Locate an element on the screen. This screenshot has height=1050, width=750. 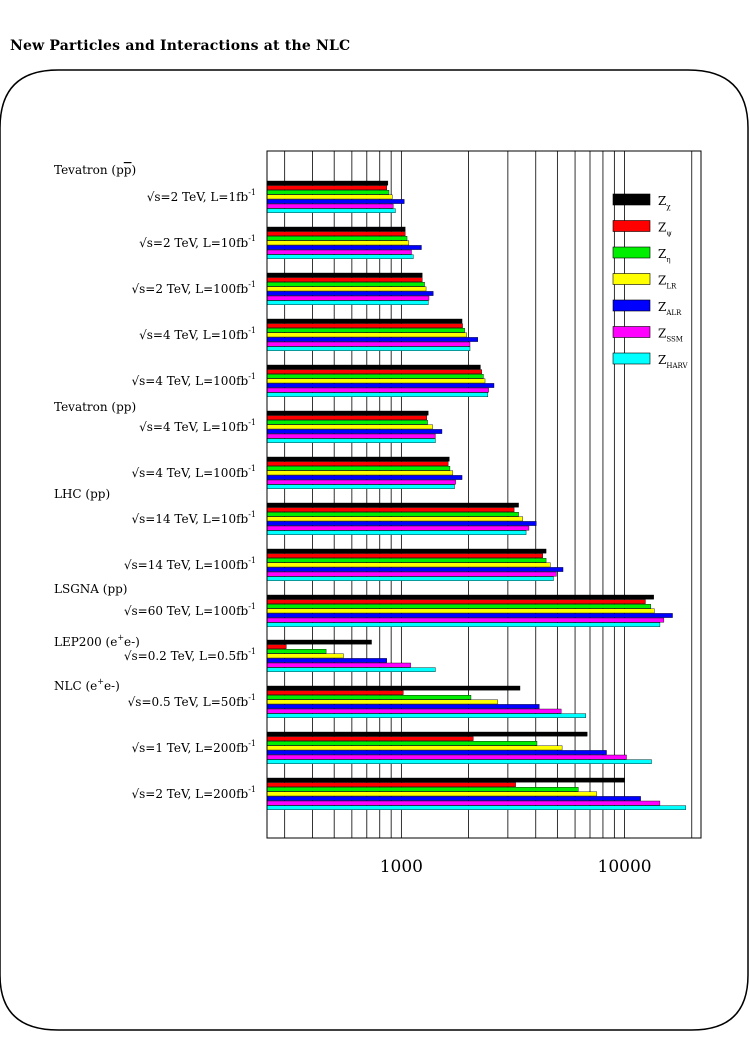
group-label-text: √s=0.2 TeV, L=0.5fb is located at coordinates (186, 656).